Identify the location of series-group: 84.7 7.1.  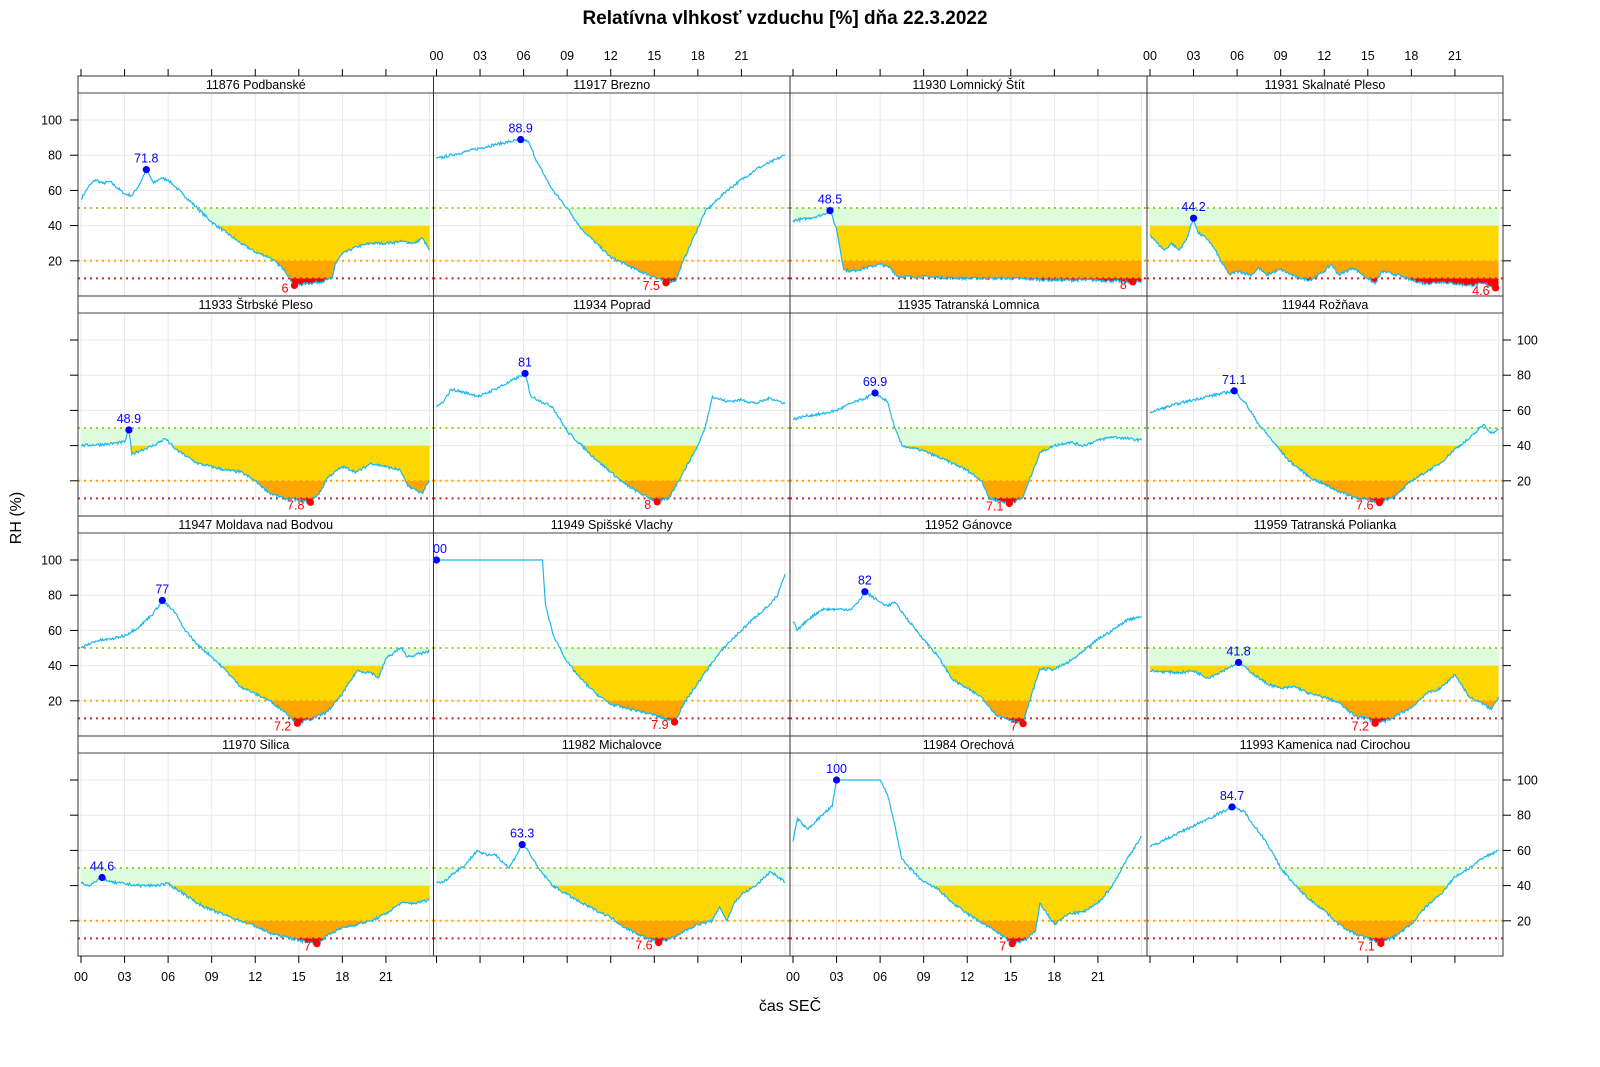
(1324, 871).